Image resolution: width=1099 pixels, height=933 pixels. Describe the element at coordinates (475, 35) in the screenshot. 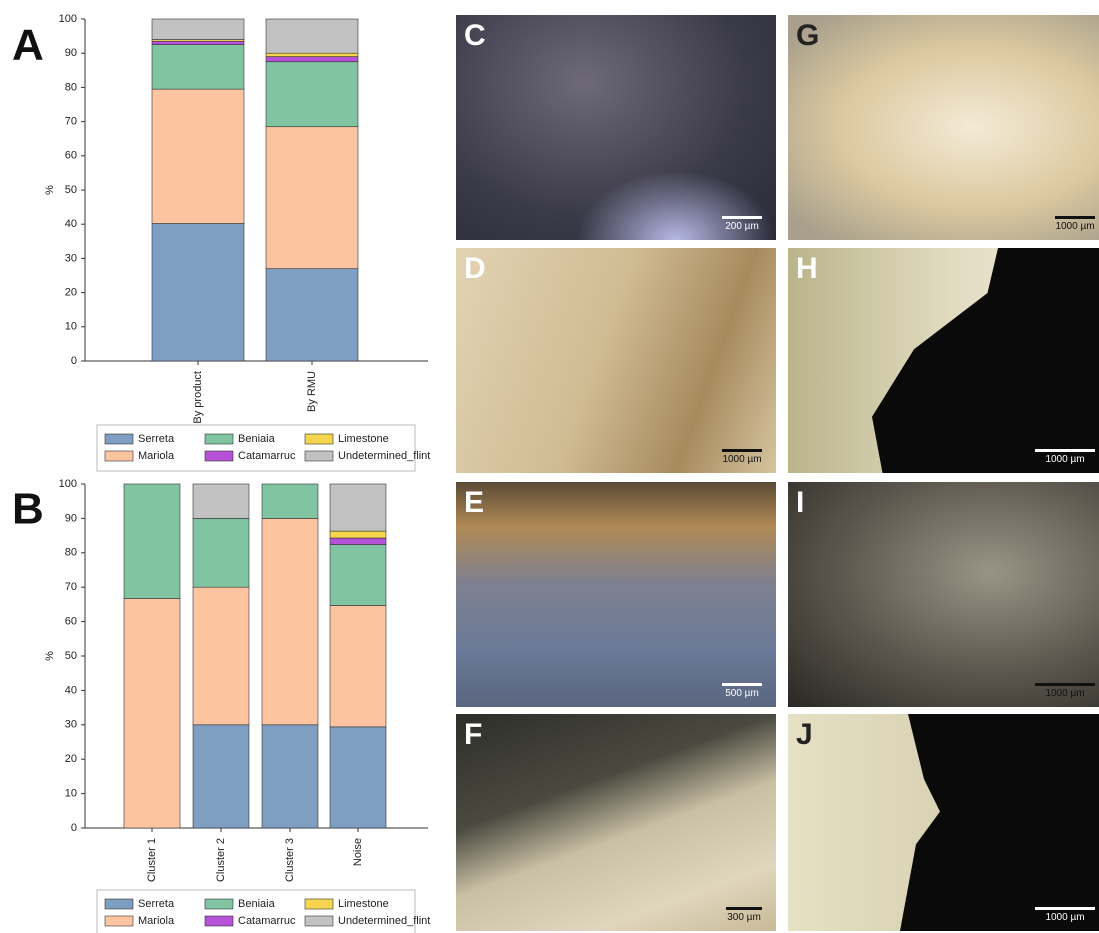

I see `panel-label: C` at that location.